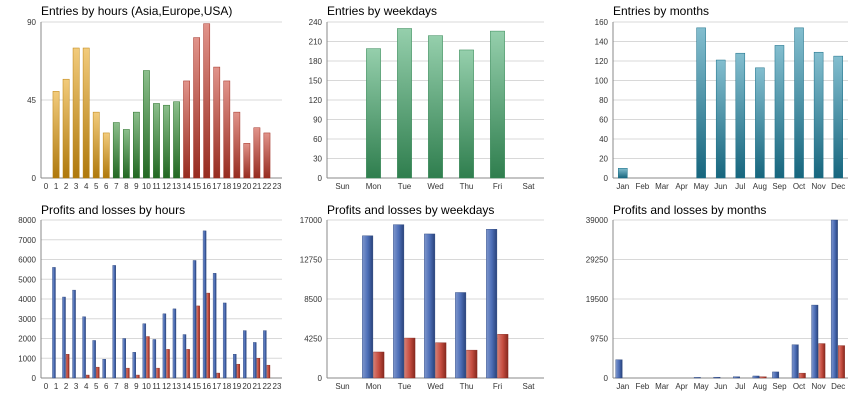  I want to click on x-tick-label: Wed, so click(435, 186).